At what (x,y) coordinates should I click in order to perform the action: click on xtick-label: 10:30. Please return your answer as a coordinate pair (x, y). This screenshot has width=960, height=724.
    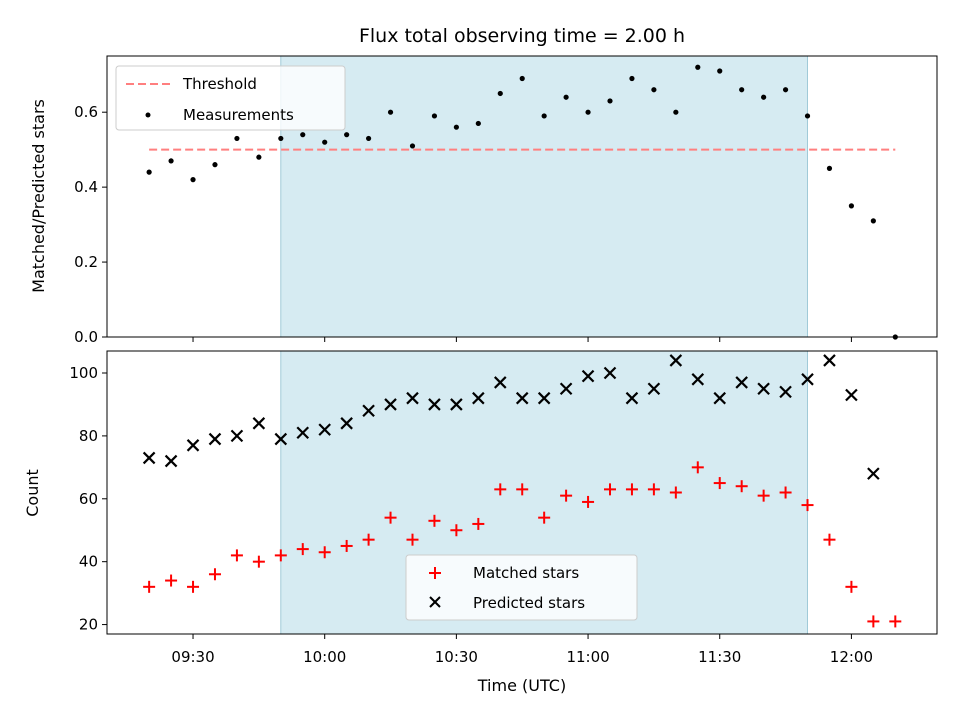
    Looking at the image, I should click on (456, 657).